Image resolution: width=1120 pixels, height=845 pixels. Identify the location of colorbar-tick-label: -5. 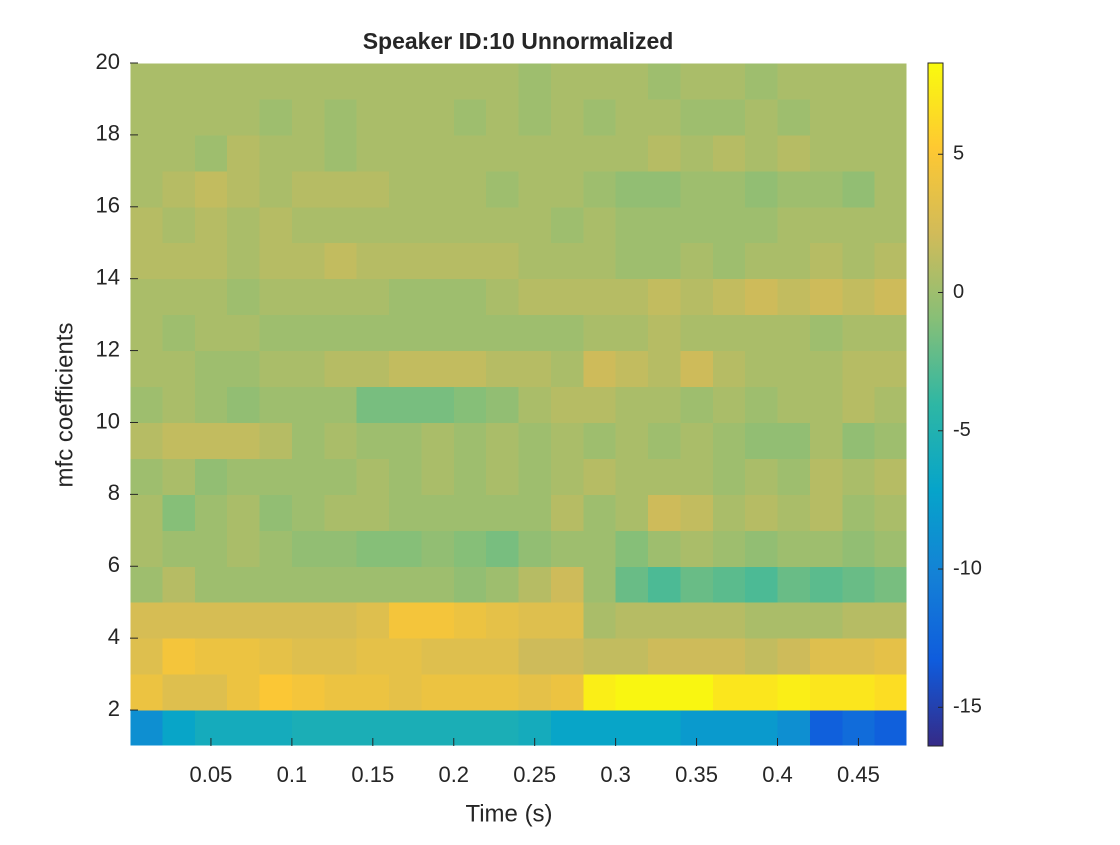
(962, 430).